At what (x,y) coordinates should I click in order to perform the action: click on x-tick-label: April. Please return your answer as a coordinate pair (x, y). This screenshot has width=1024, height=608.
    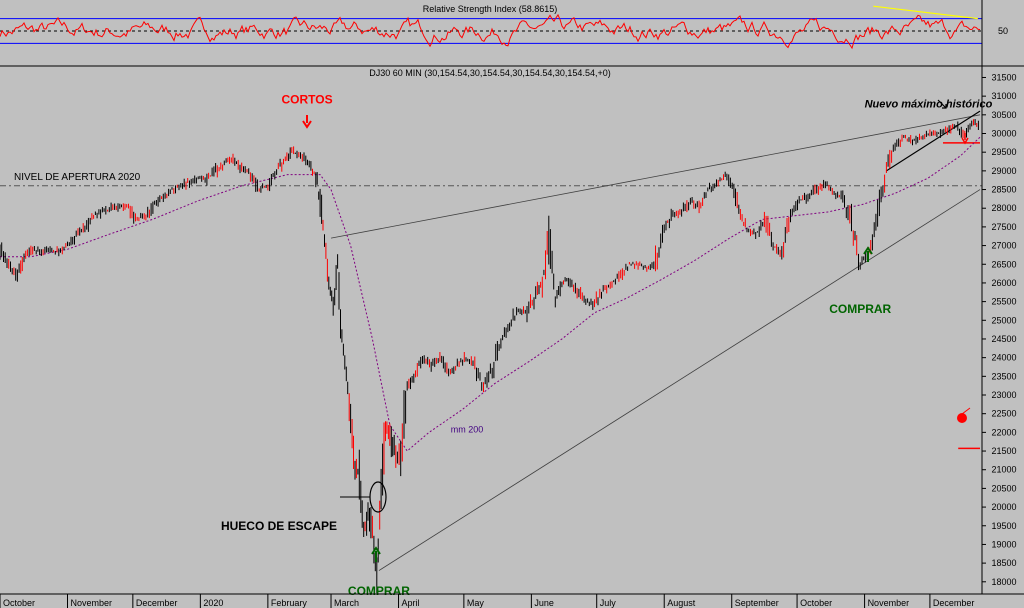
    Looking at the image, I should click on (411, 603).